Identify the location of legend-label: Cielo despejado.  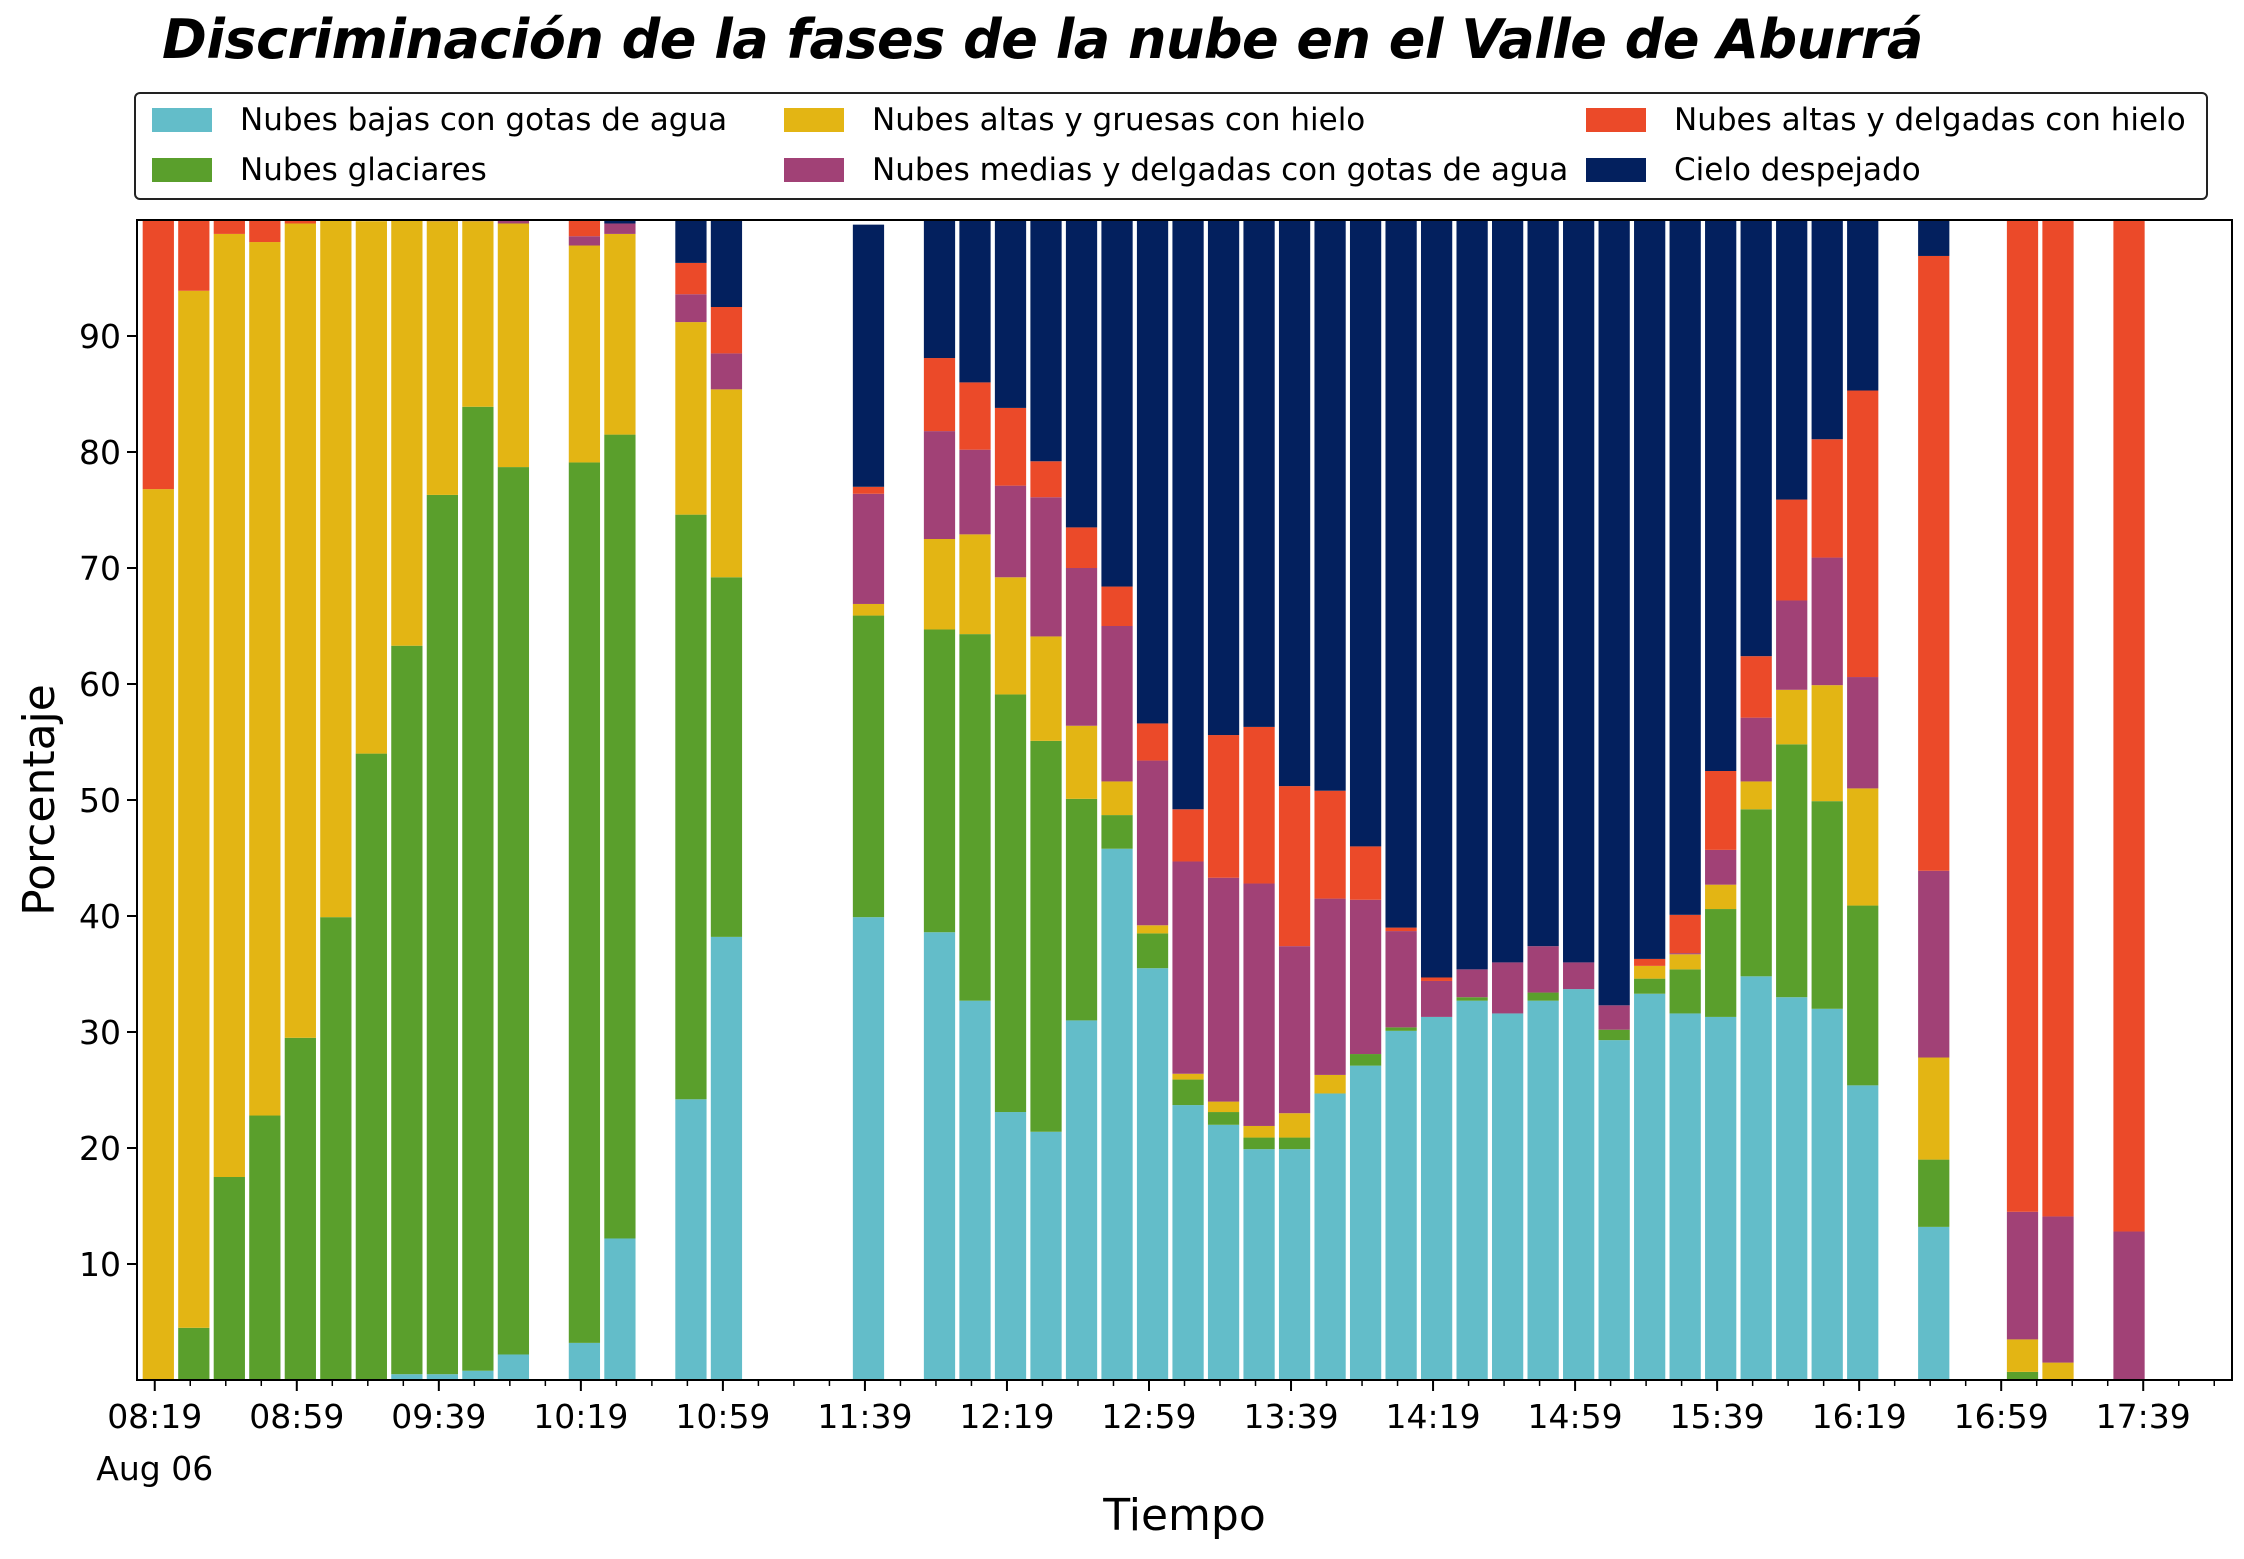
(1797, 170).